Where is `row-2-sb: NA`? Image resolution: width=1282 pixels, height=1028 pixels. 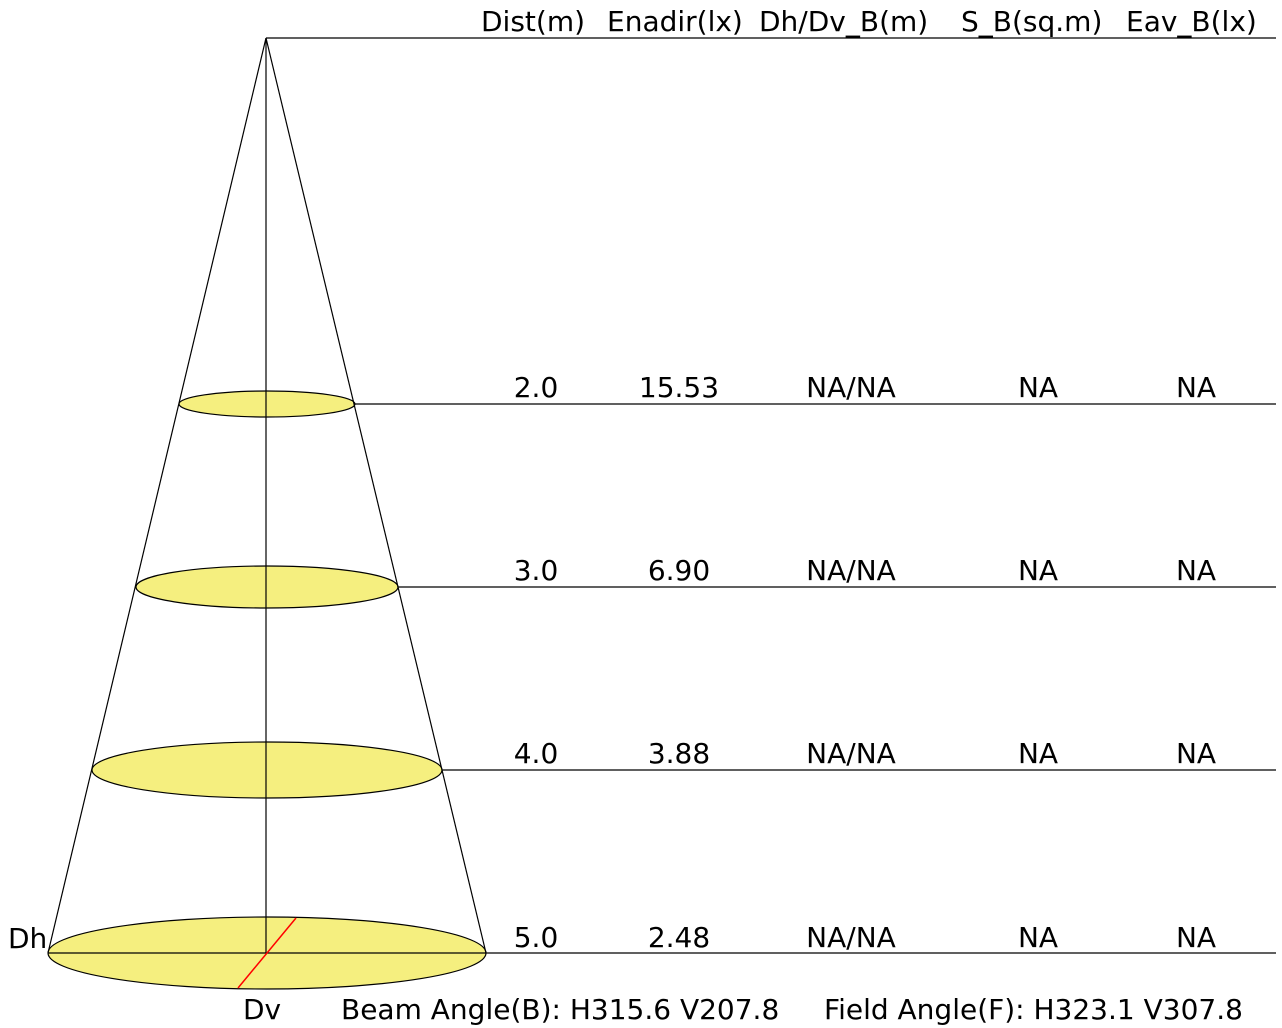
row-2-sb: NA is located at coordinates (1038, 570).